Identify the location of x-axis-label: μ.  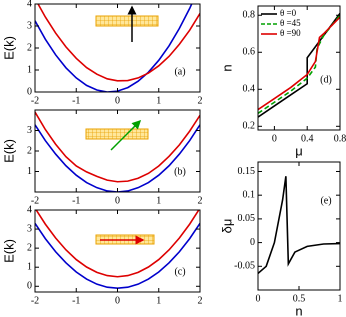
(299, 150).